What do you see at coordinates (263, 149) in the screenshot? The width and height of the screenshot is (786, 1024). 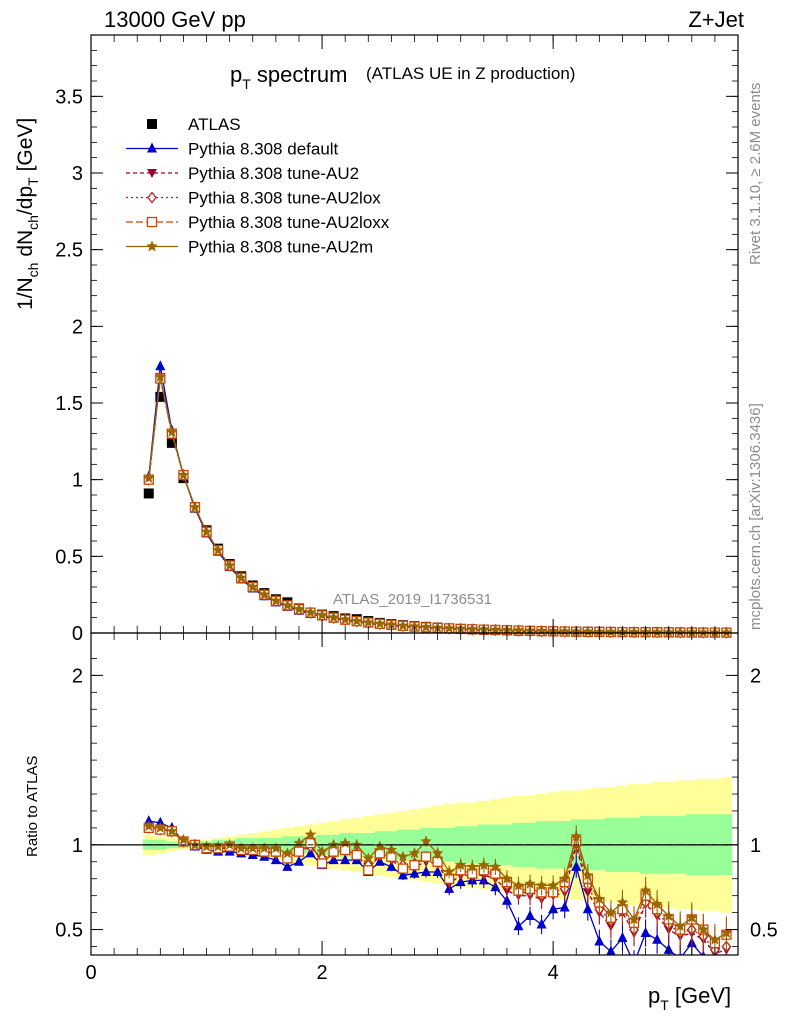 I see `legend-label-default: Pythia 8.308 default` at bounding box center [263, 149].